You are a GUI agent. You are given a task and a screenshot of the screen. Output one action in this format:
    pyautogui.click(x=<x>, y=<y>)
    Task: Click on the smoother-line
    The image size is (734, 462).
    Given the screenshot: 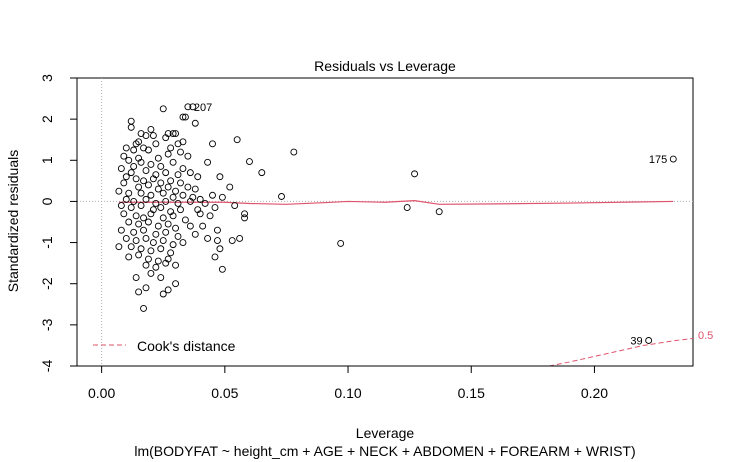 What is the action you would take?
    pyautogui.click(x=396, y=202)
    